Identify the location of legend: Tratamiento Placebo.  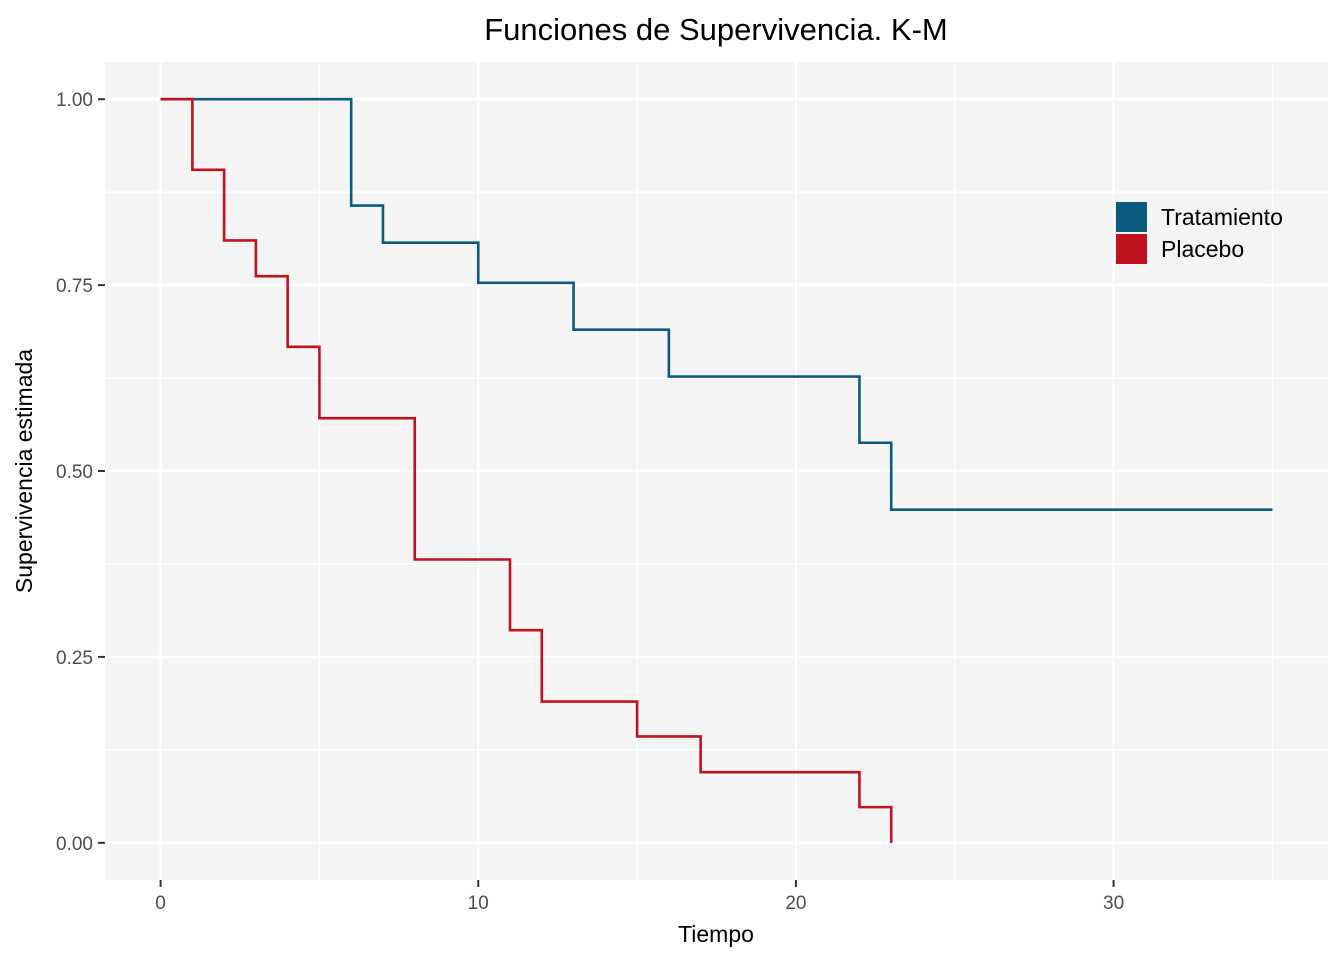
(1199, 233).